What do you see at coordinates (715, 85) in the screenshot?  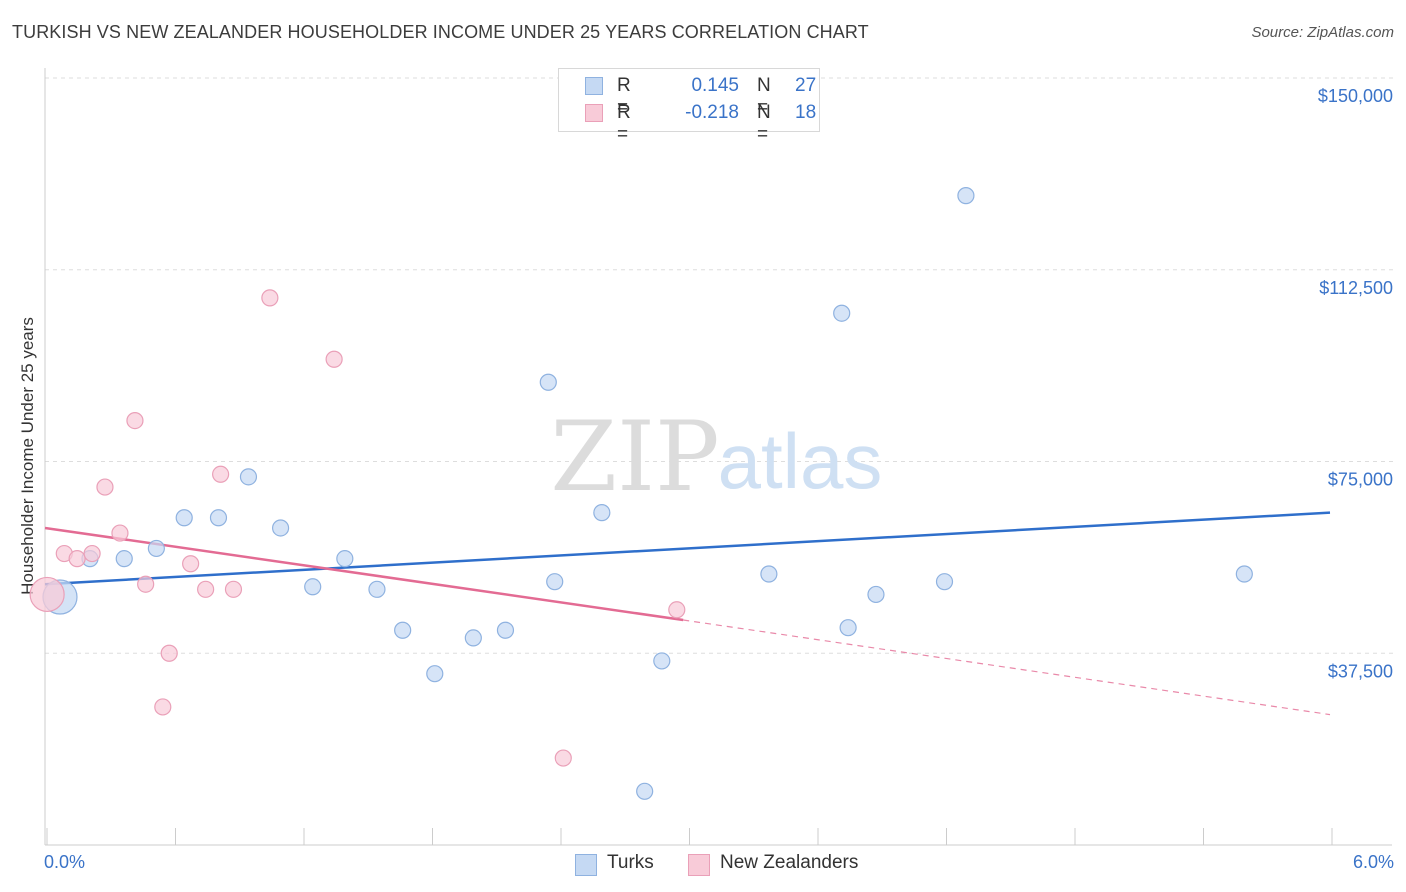 I see `r-value: 0.145` at bounding box center [715, 85].